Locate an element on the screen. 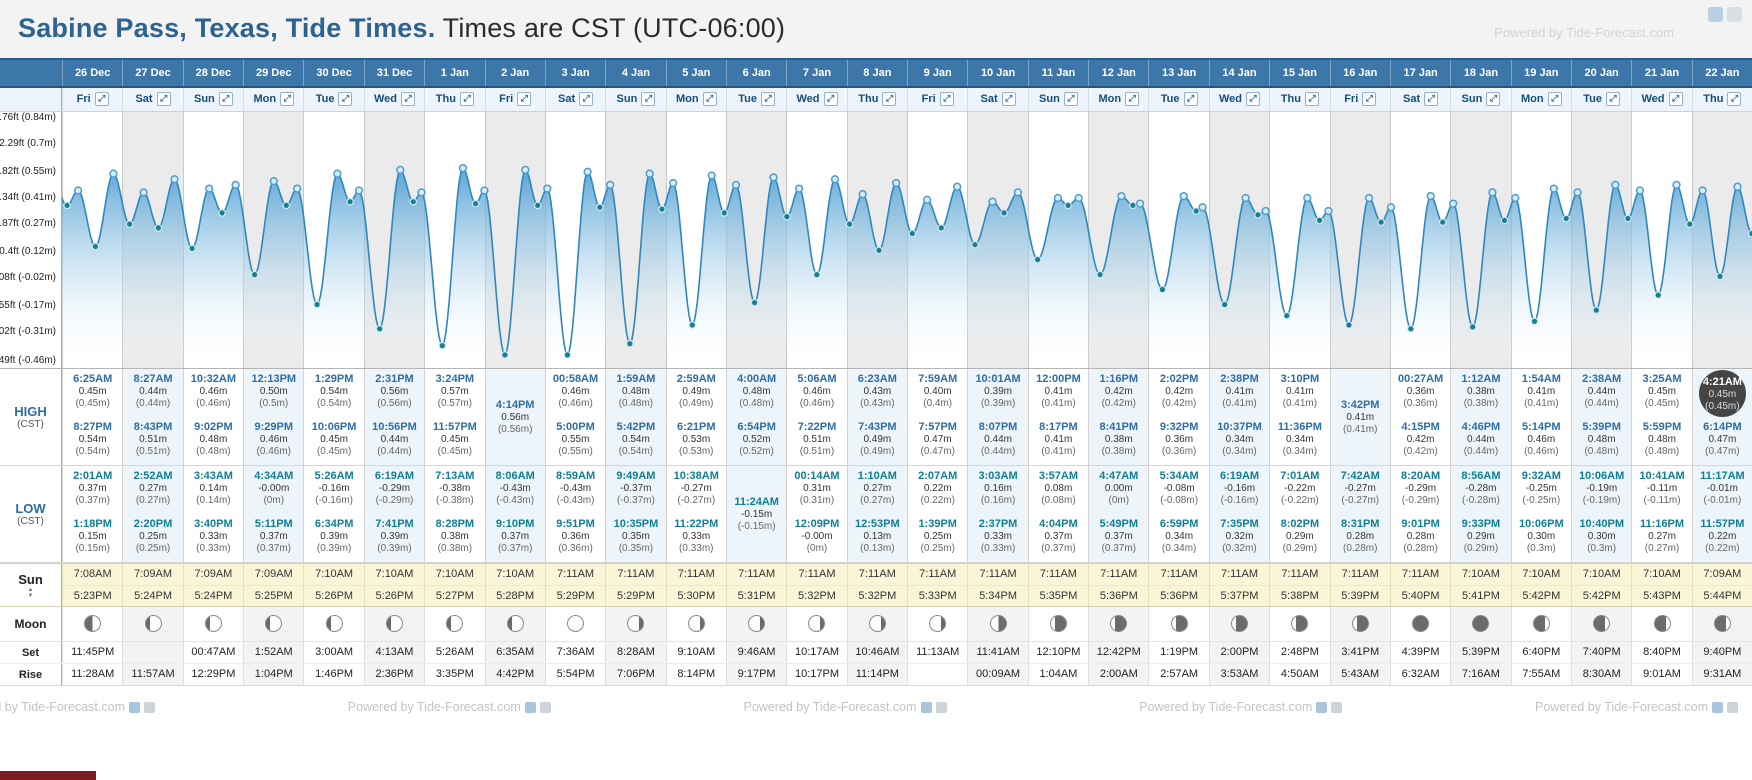 The width and height of the screenshot is (1752, 780). sun-times-cell: 7:11AM 5:37PM is located at coordinates (1239, 585).